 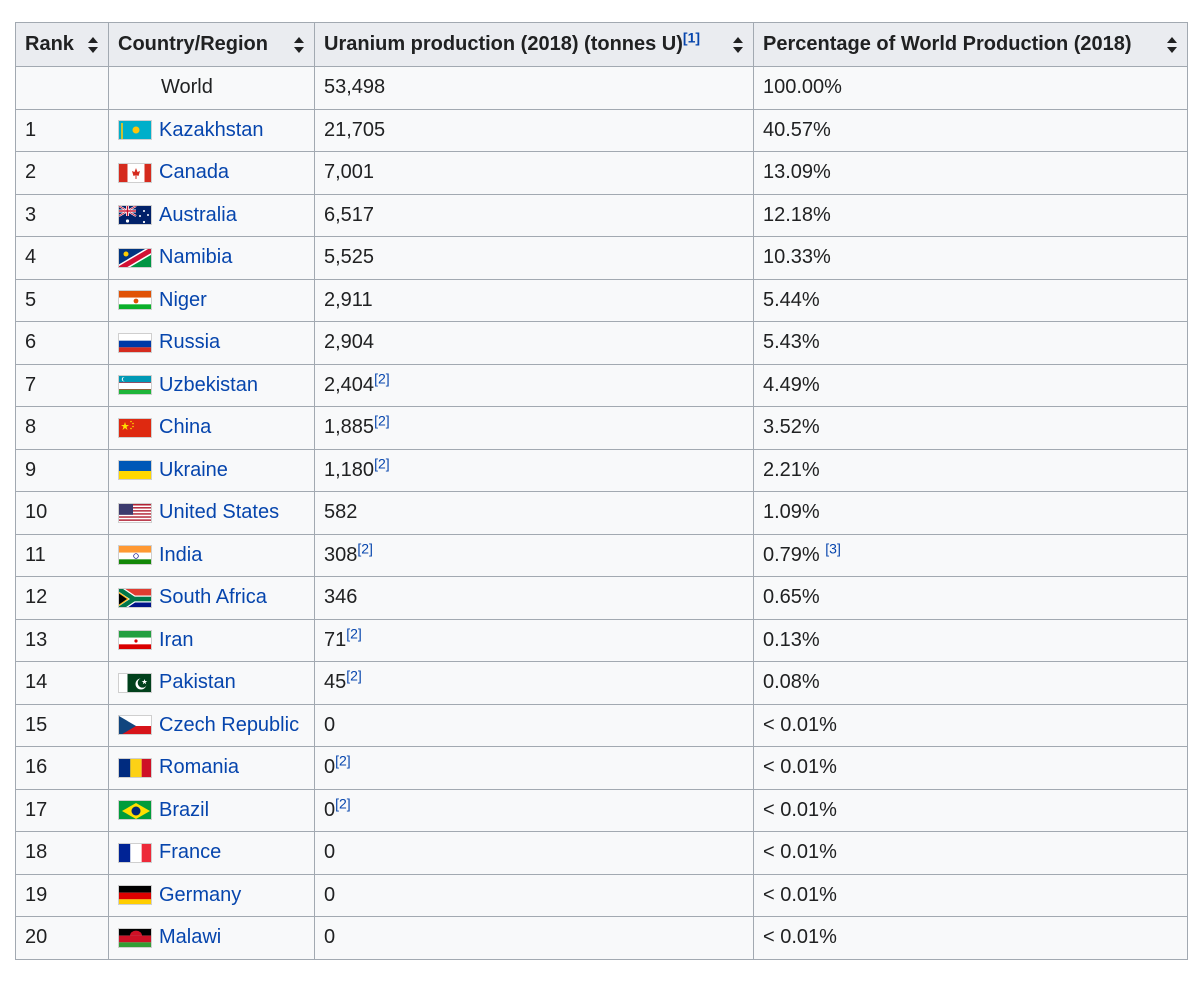 What do you see at coordinates (62, 88) in the screenshot?
I see `world-rank-cell` at bounding box center [62, 88].